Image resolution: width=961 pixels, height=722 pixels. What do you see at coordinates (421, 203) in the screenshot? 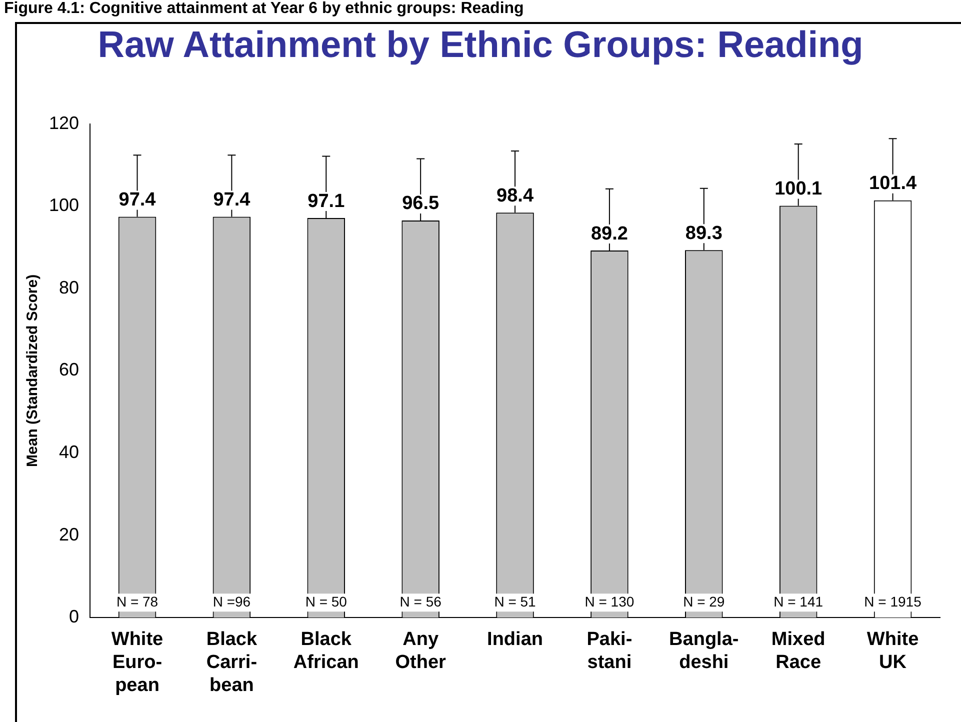
I see `data-label: 96.5` at bounding box center [421, 203].